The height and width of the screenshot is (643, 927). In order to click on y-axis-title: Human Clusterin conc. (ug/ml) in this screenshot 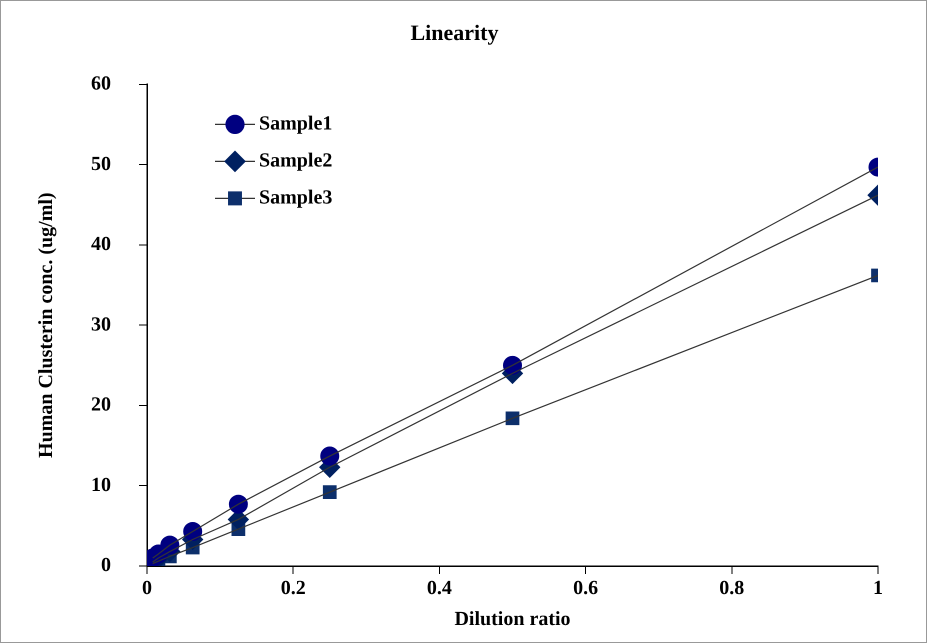, I will do `click(46, 325)`.